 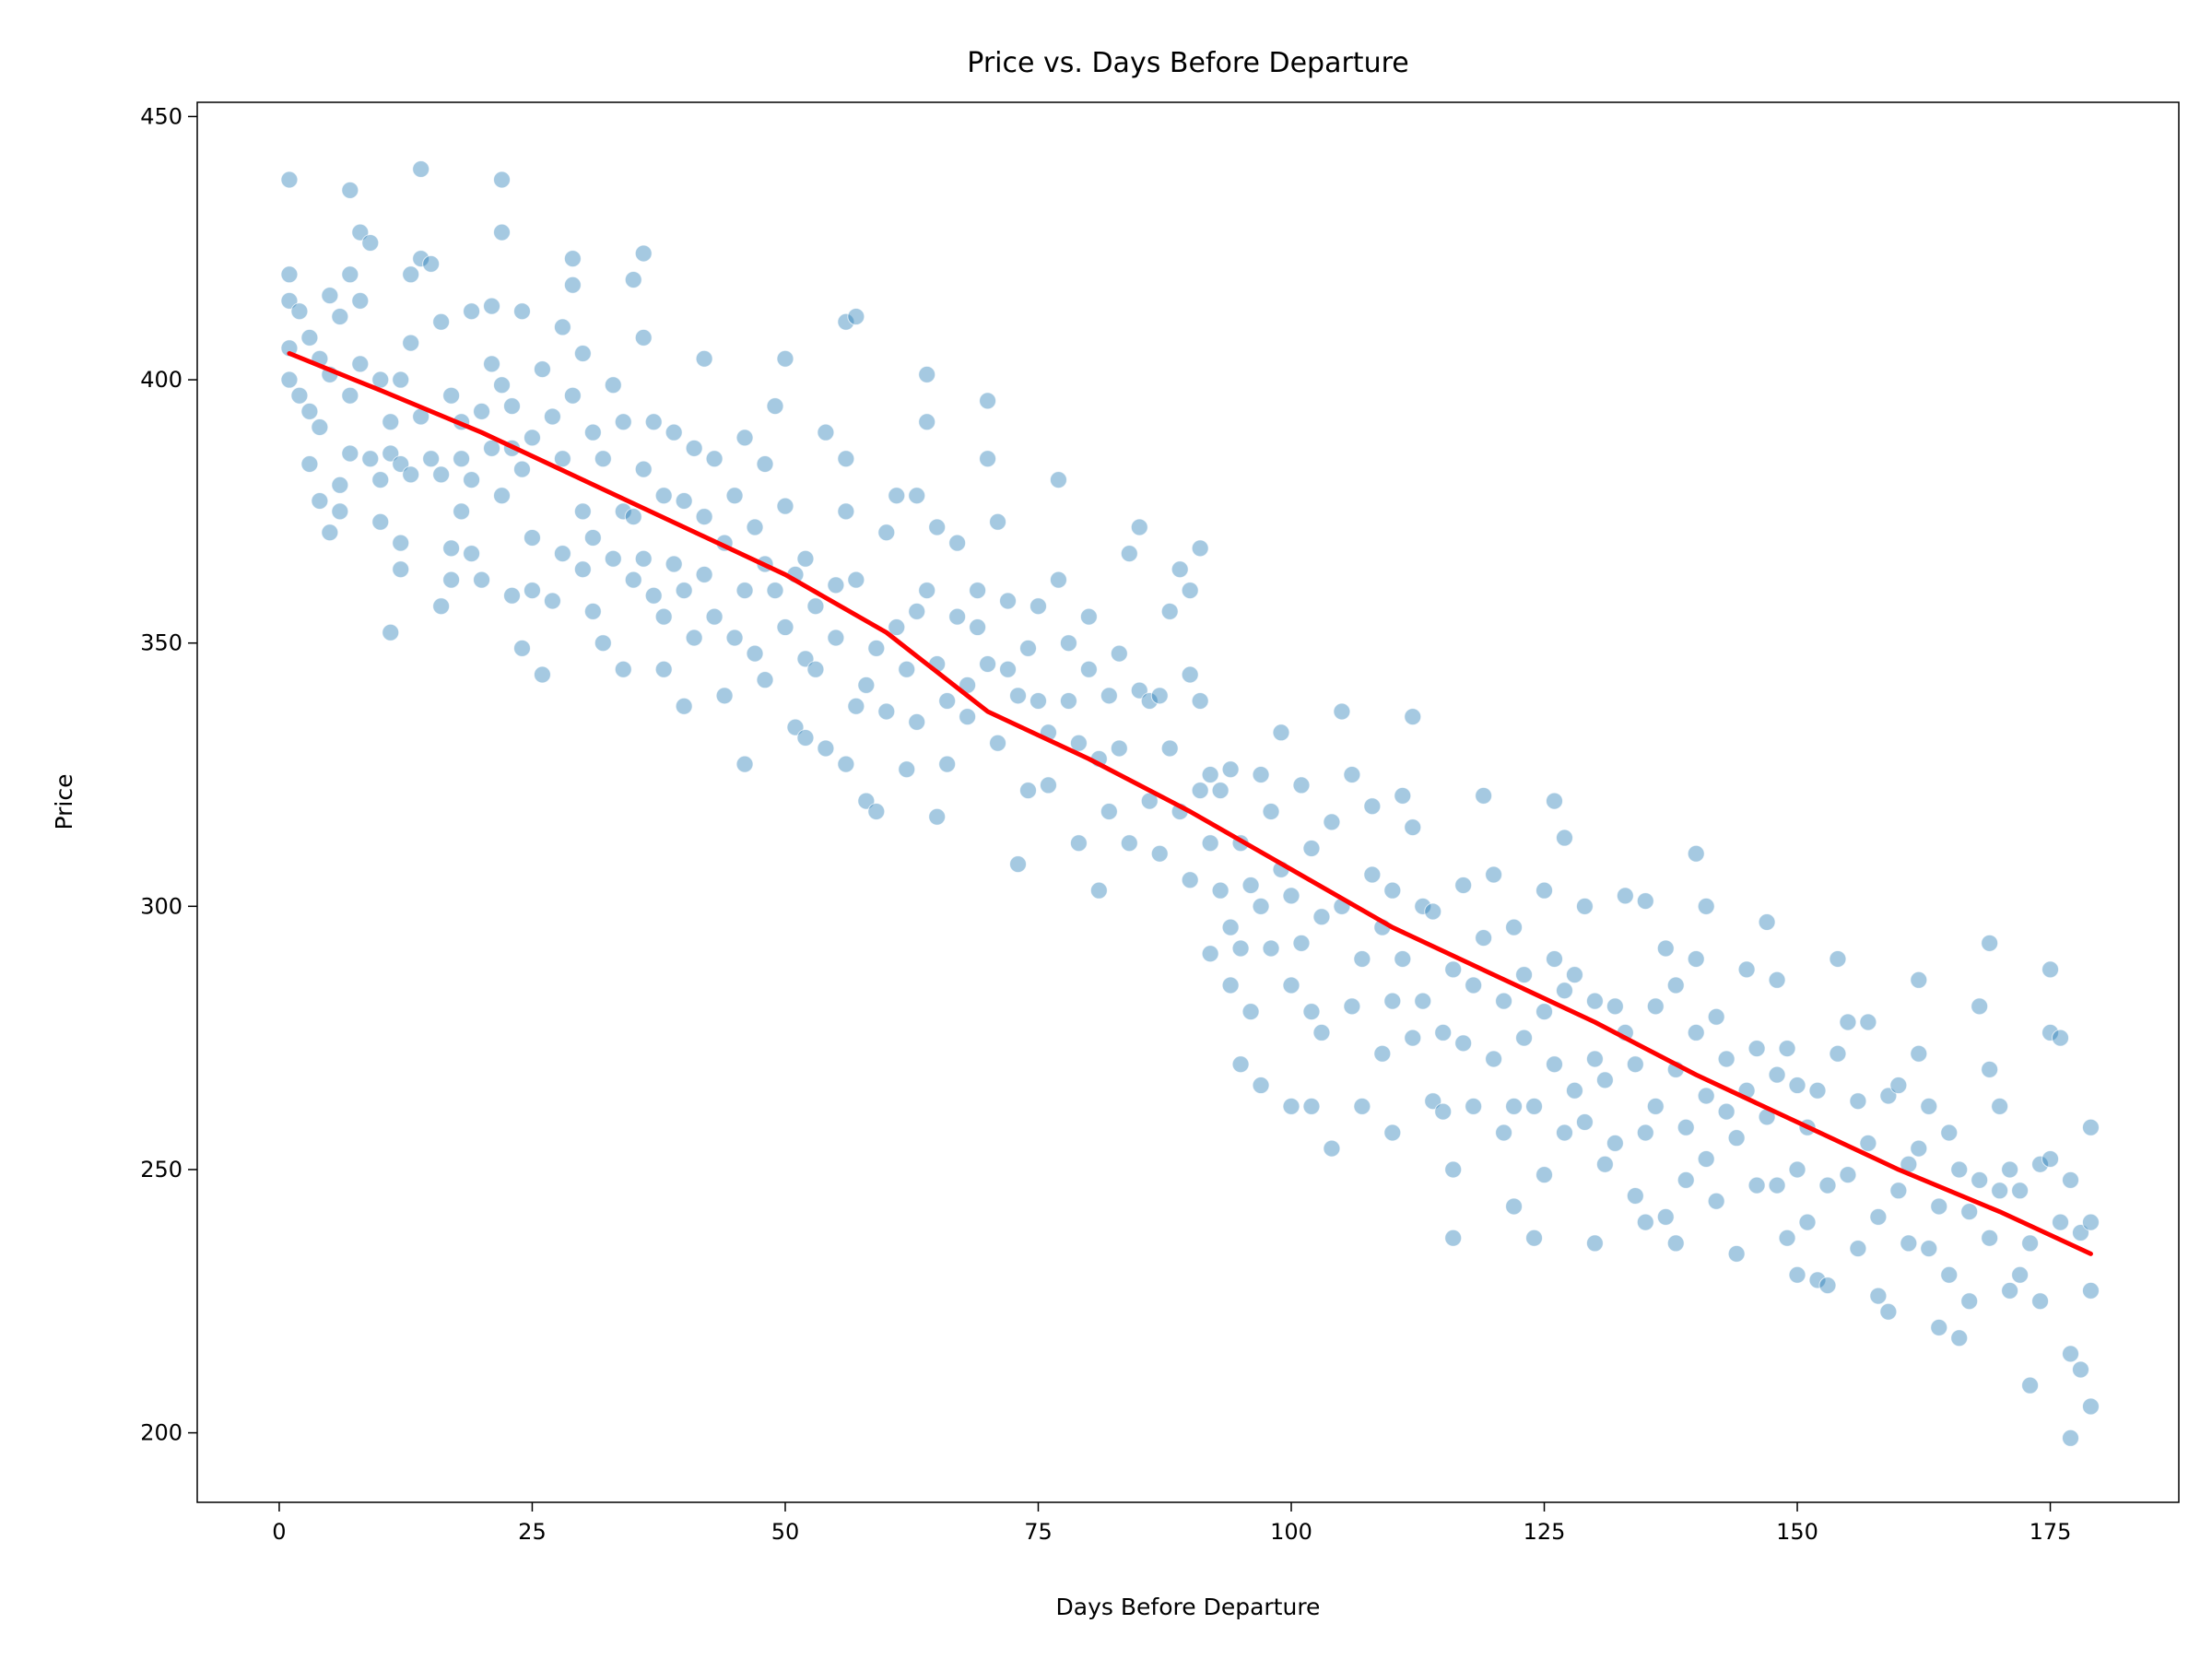 I want to click on y-axis-label: Price, so click(x=64, y=802).